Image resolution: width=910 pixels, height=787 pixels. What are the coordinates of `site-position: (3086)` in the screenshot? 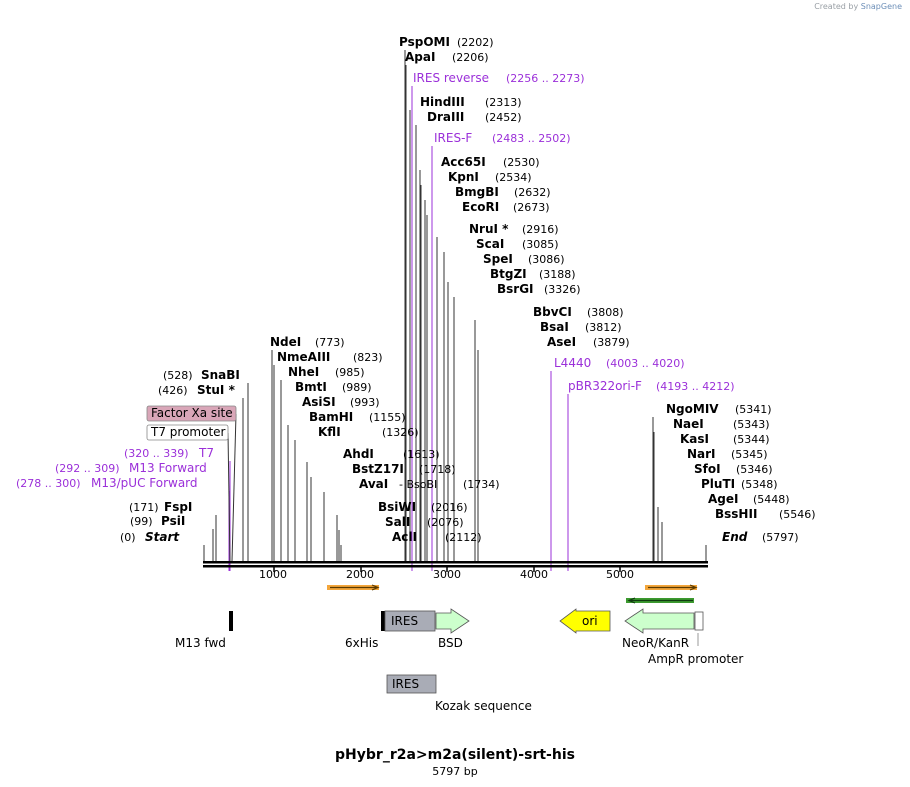 It's located at (546, 259).